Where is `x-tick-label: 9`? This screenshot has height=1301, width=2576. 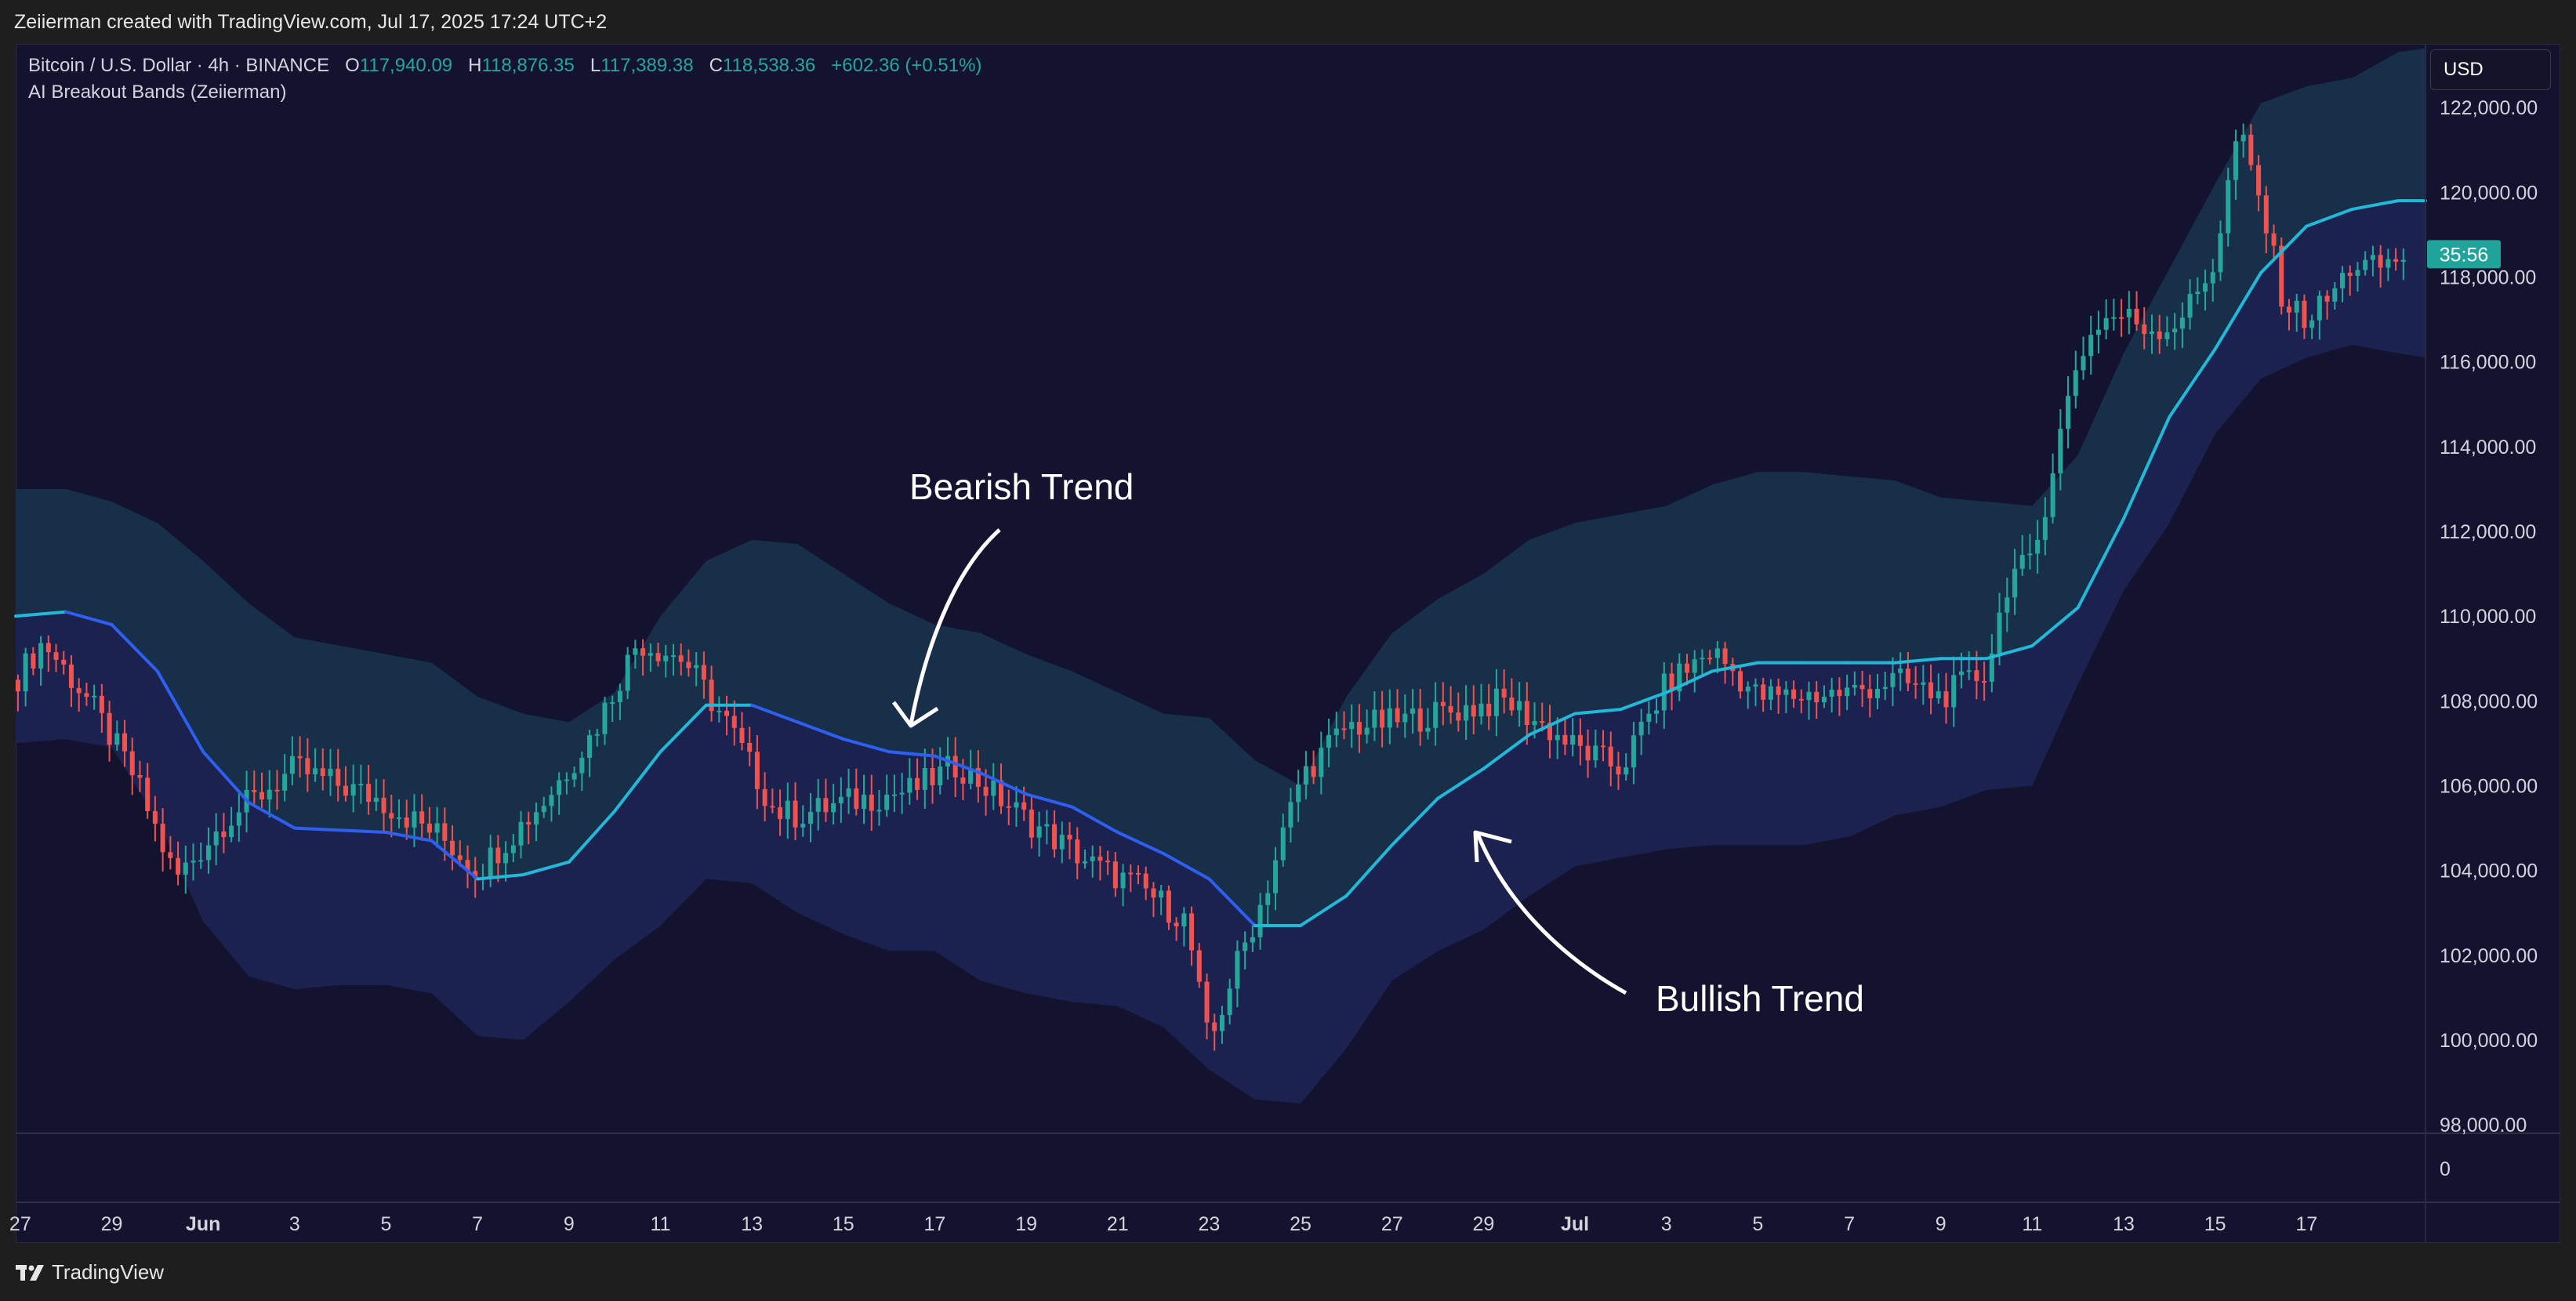 x-tick-label: 9 is located at coordinates (570, 1224).